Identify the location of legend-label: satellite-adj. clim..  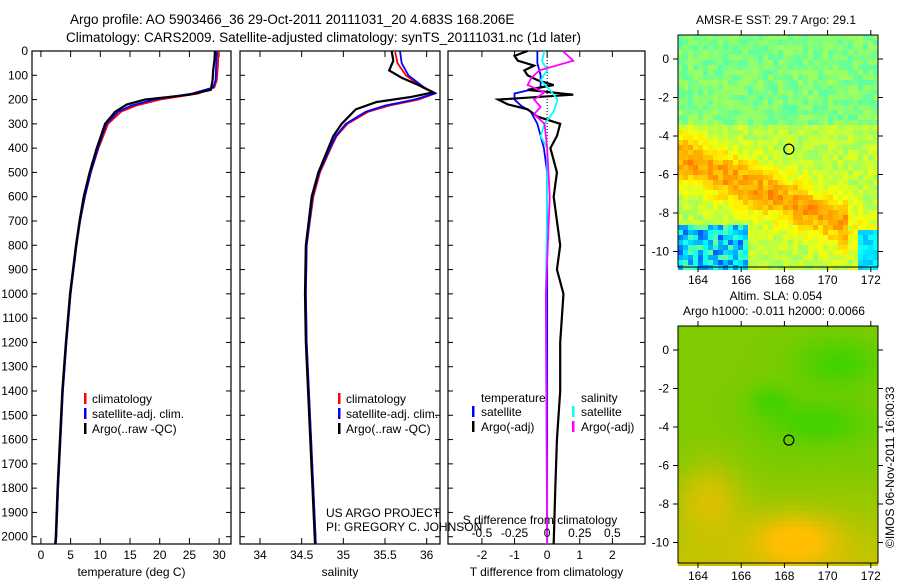
(392, 414).